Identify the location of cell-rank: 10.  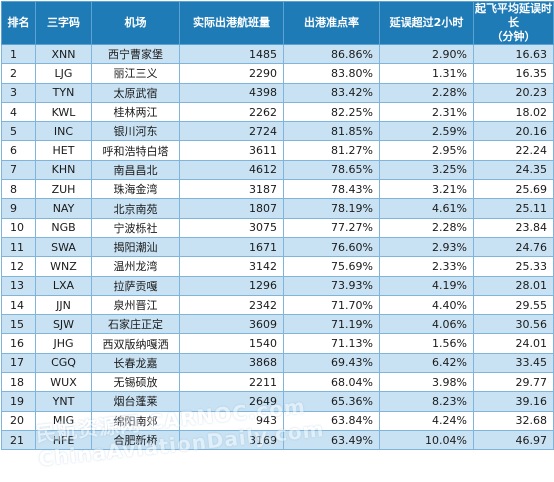
(18, 227).